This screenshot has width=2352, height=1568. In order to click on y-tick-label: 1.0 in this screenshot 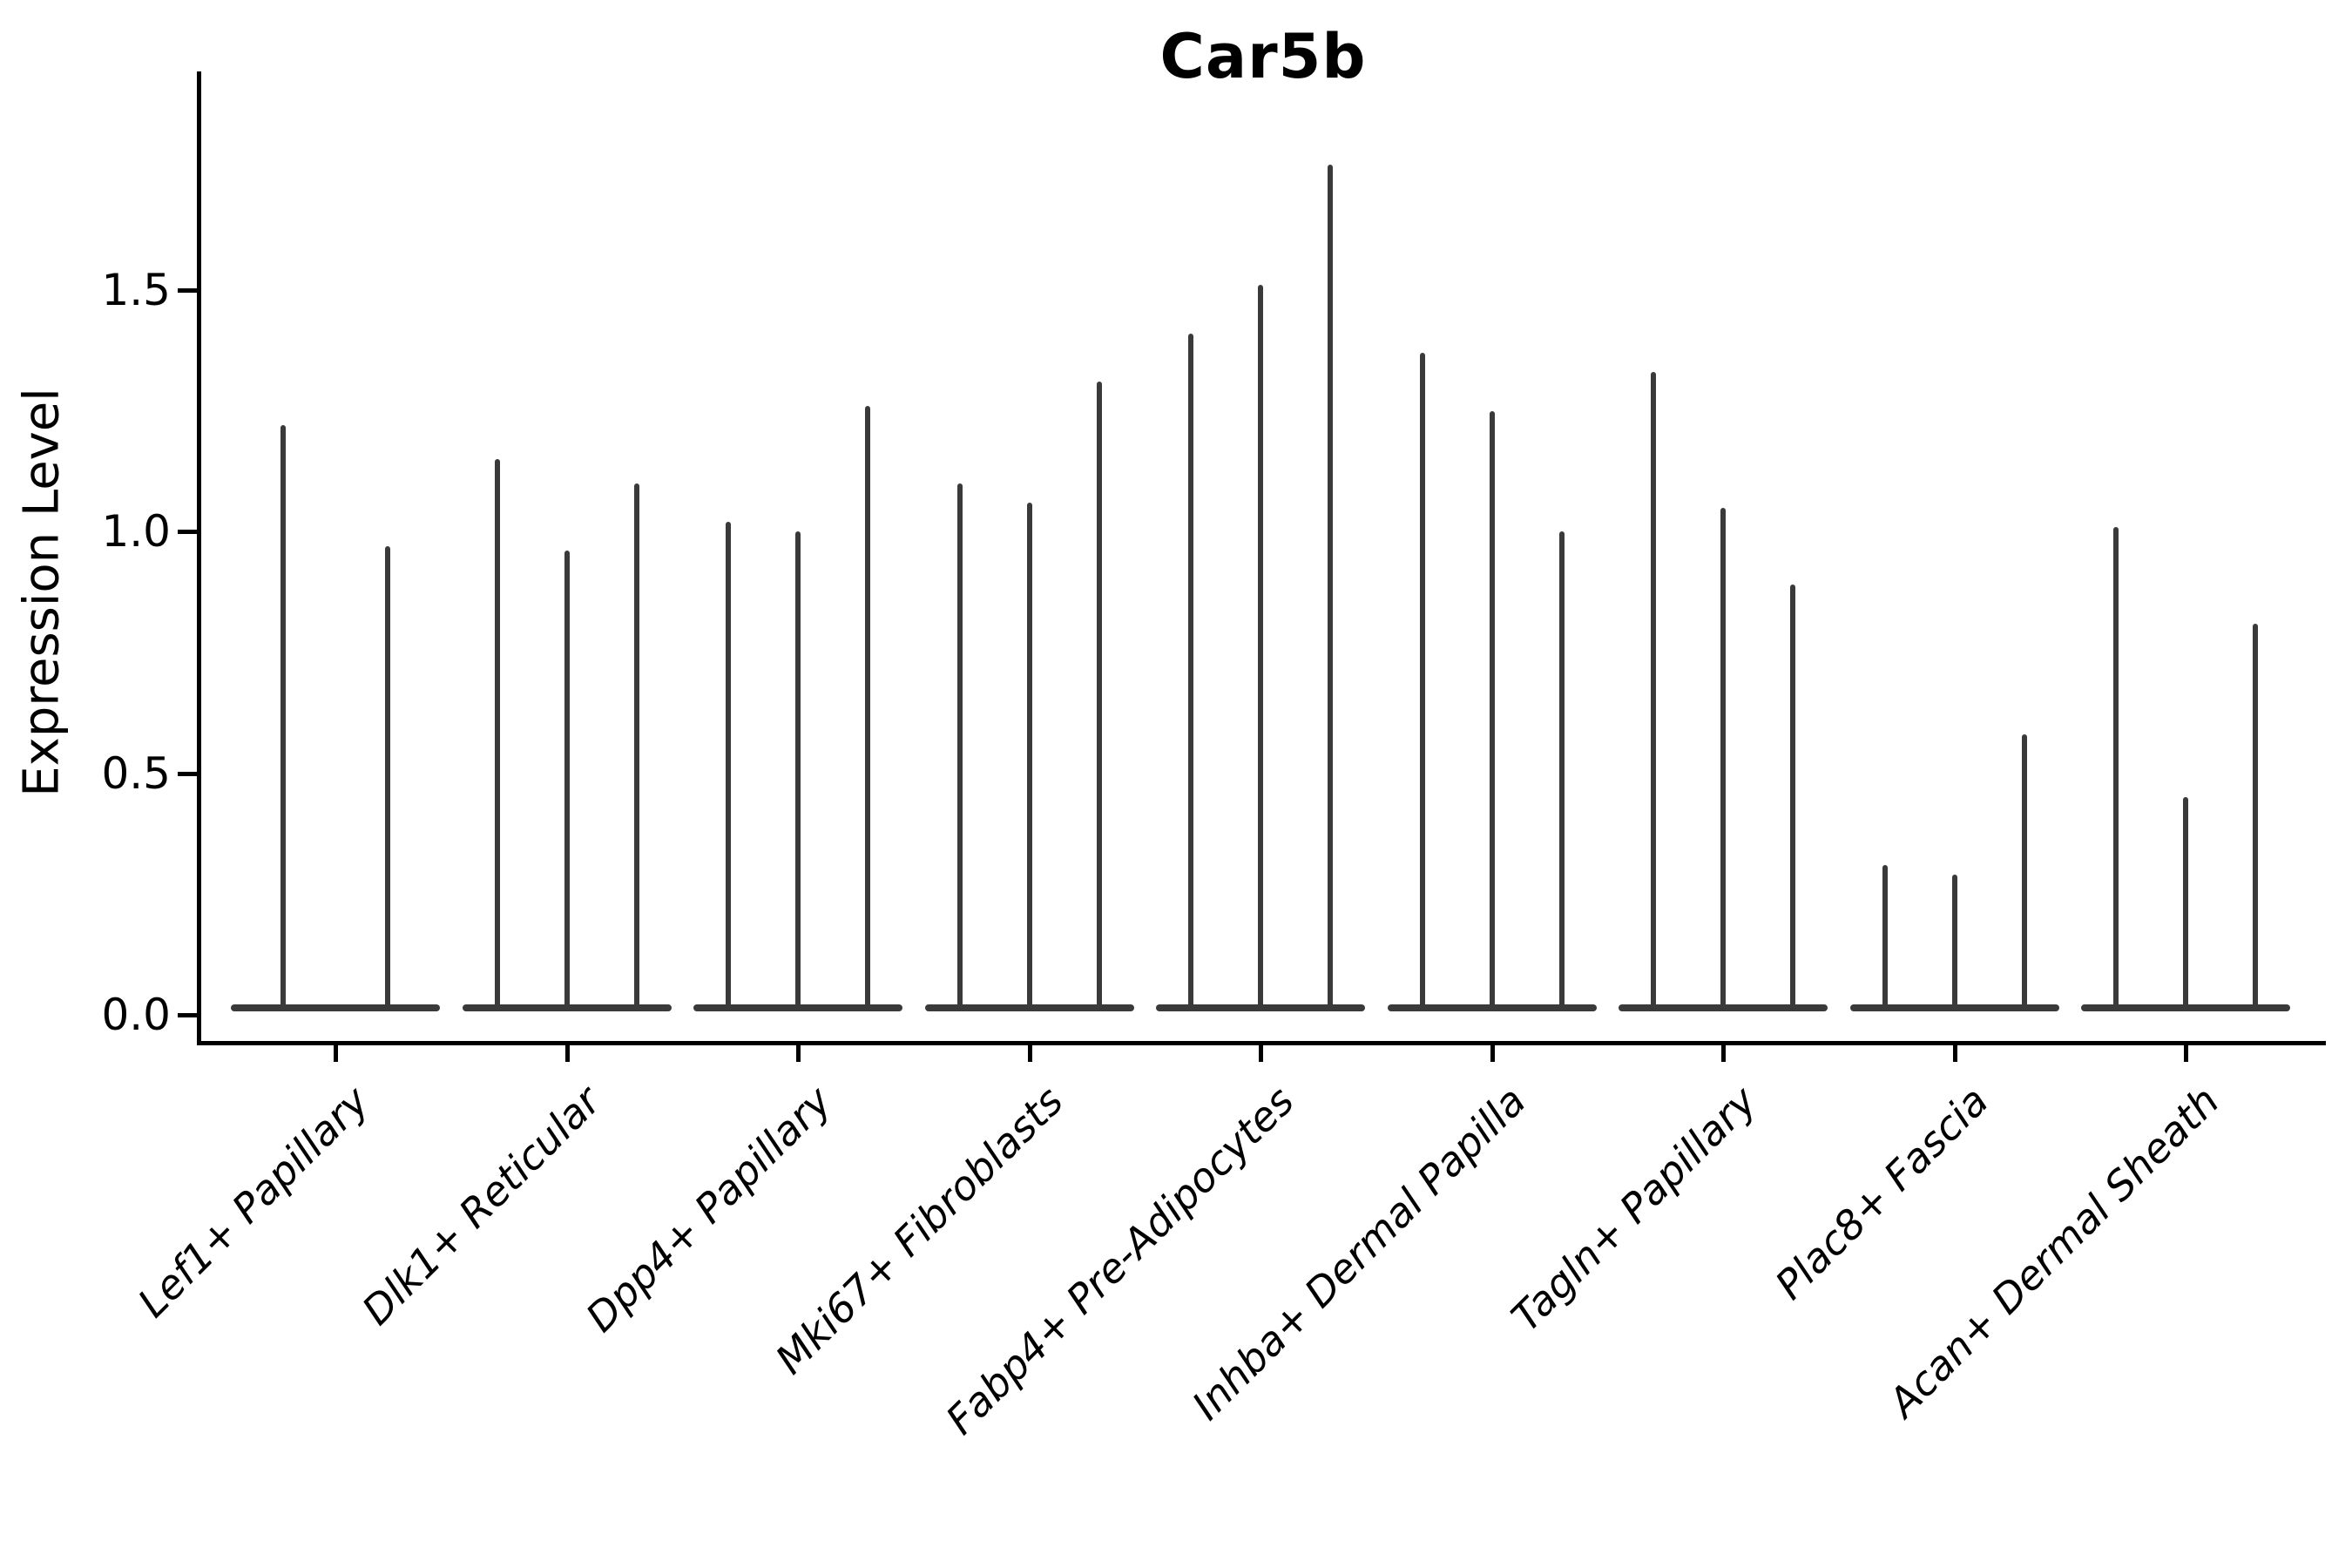, I will do `click(136, 532)`.